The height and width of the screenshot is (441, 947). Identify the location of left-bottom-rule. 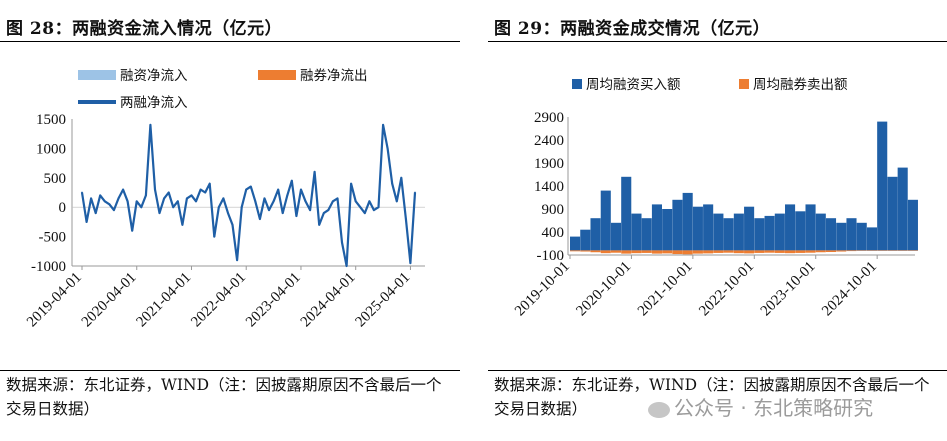
(230, 370).